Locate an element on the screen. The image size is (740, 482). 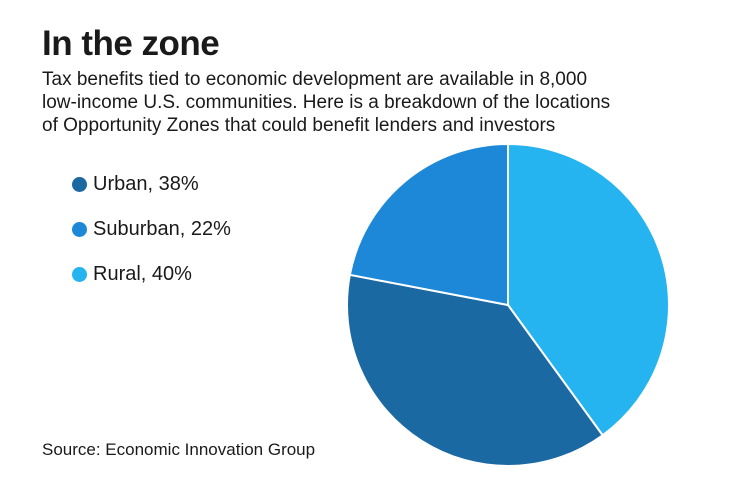
legend-swatch-urban is located at coordinates (79, 184).